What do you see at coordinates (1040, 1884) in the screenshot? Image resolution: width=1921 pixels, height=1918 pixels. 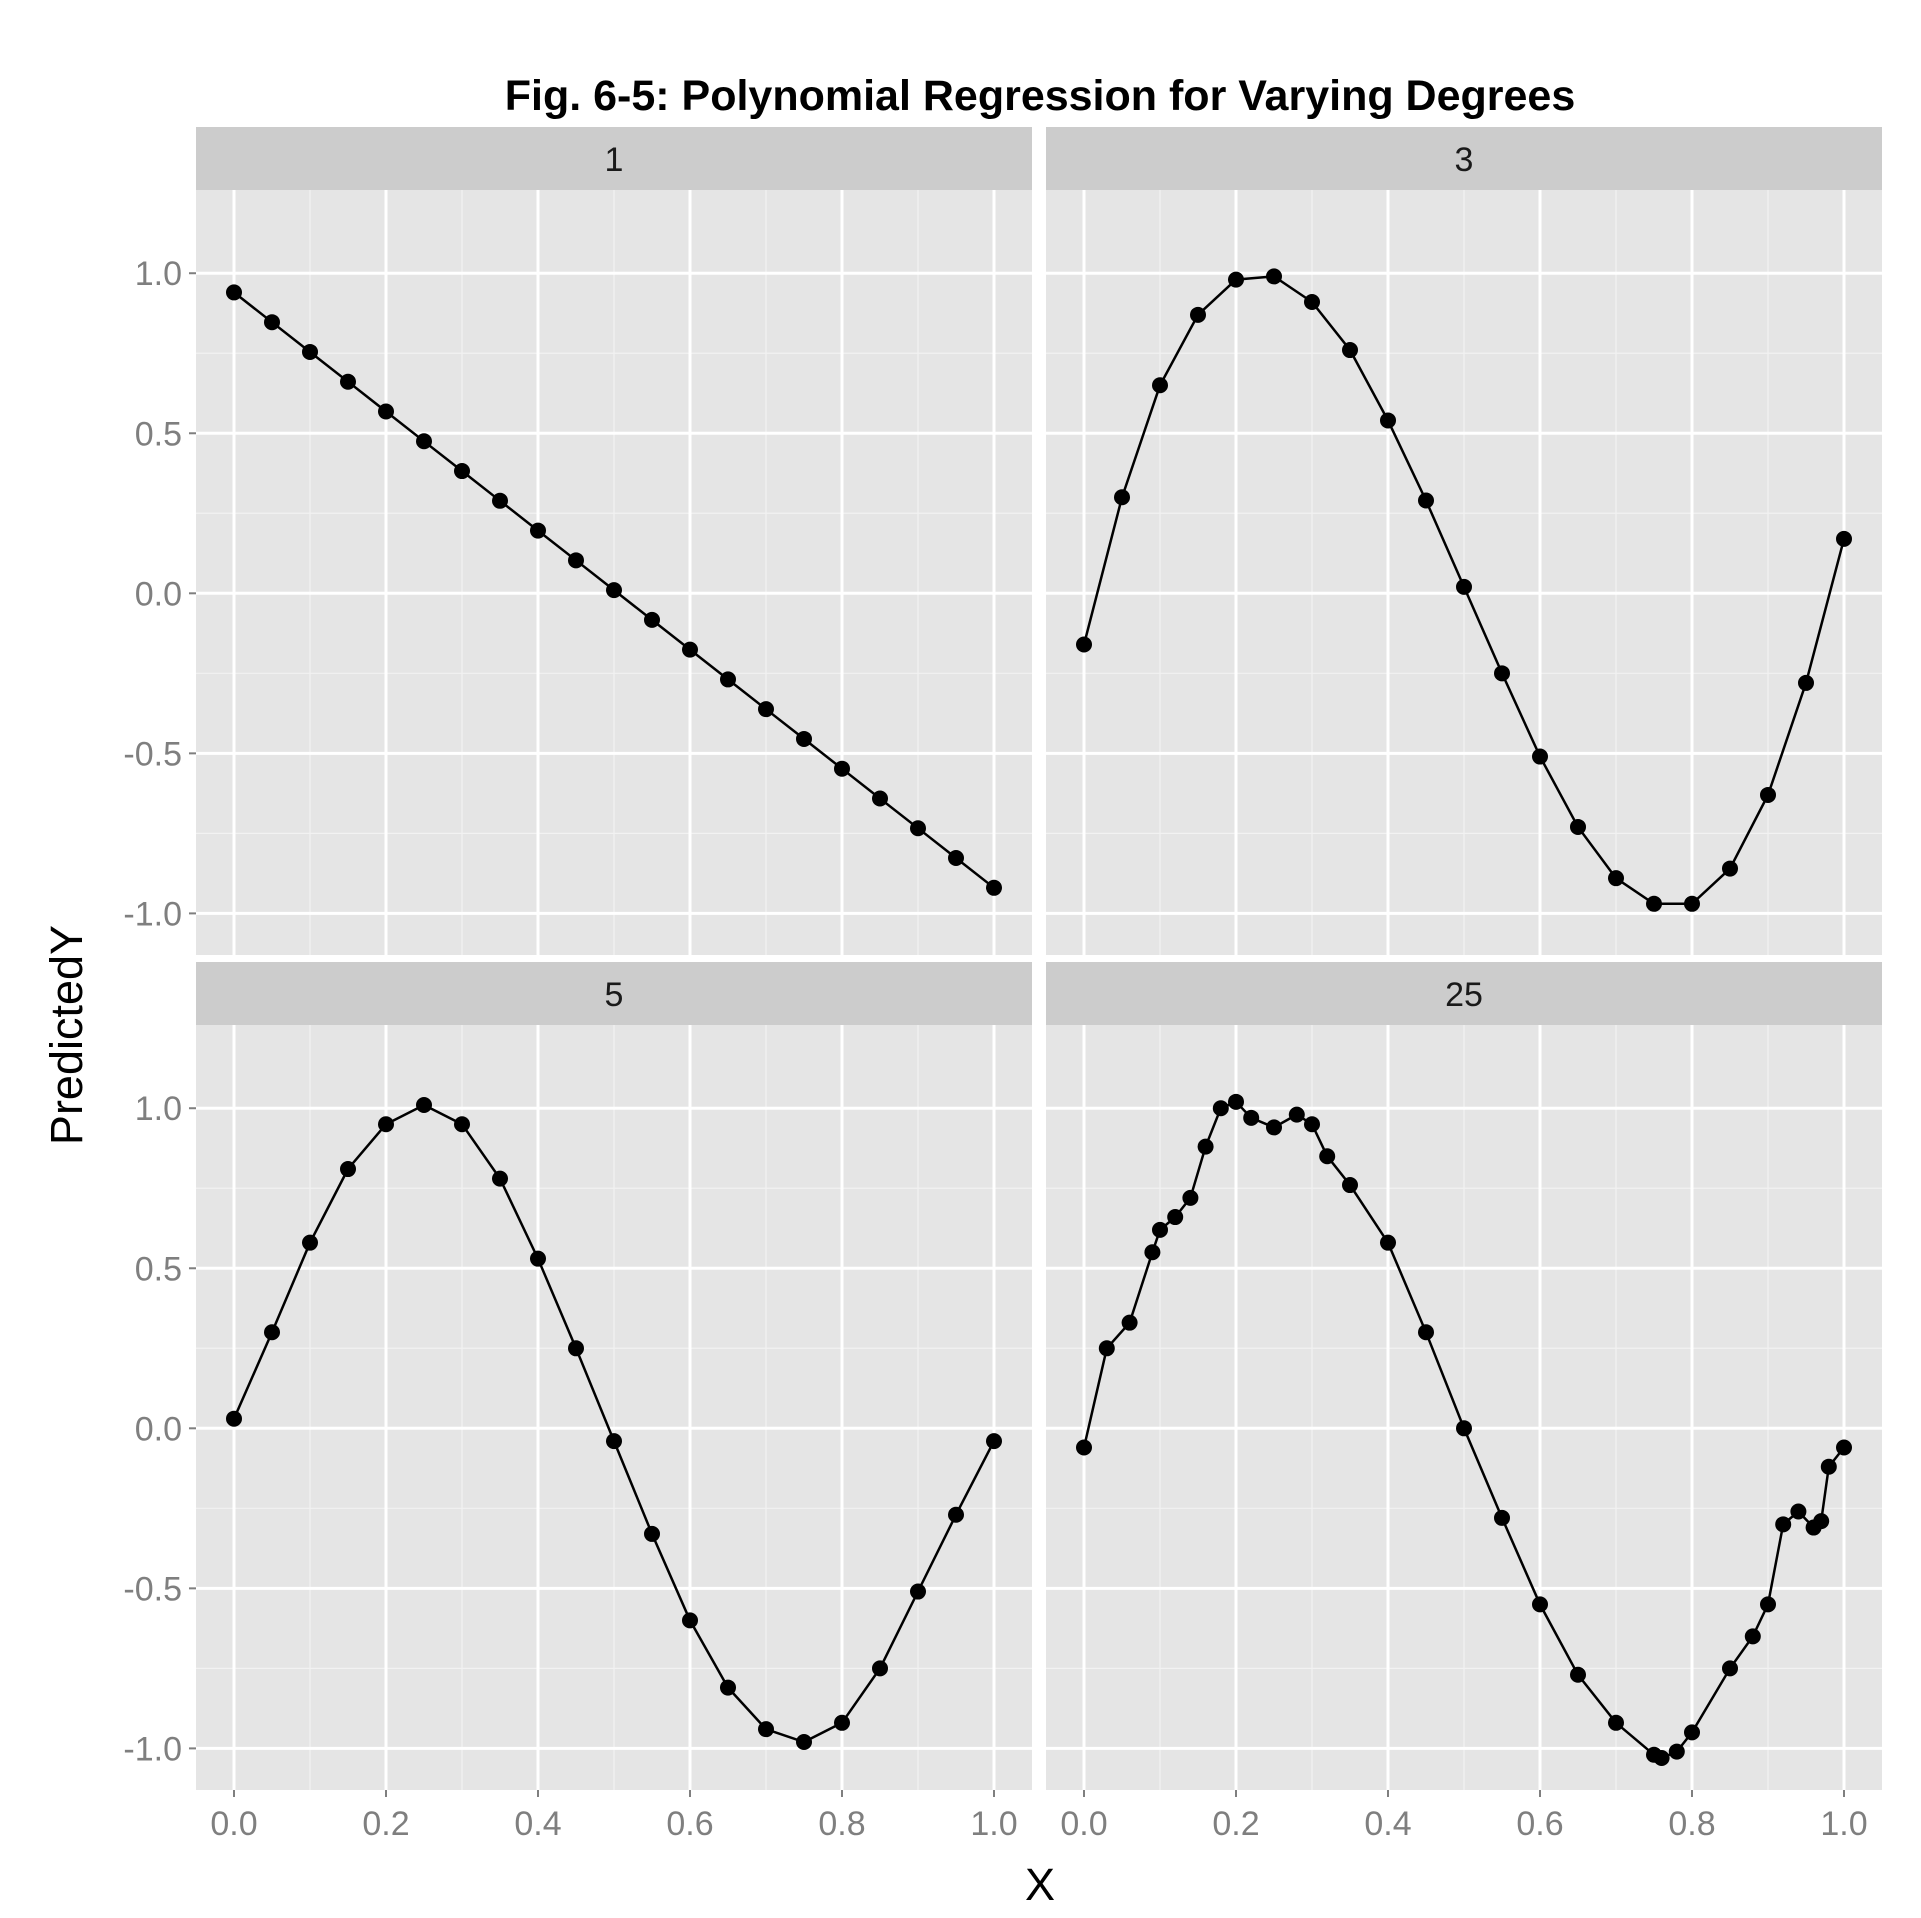 I see `x-axis-label: X` at bounding box center [1040, 1884].